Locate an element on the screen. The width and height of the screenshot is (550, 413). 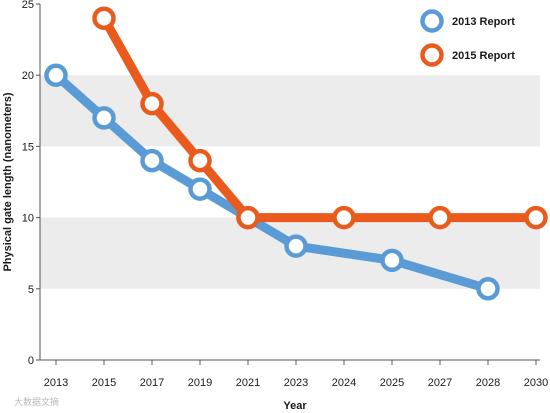
x-tick-label: 2025 is located at coordinates (392, 383).